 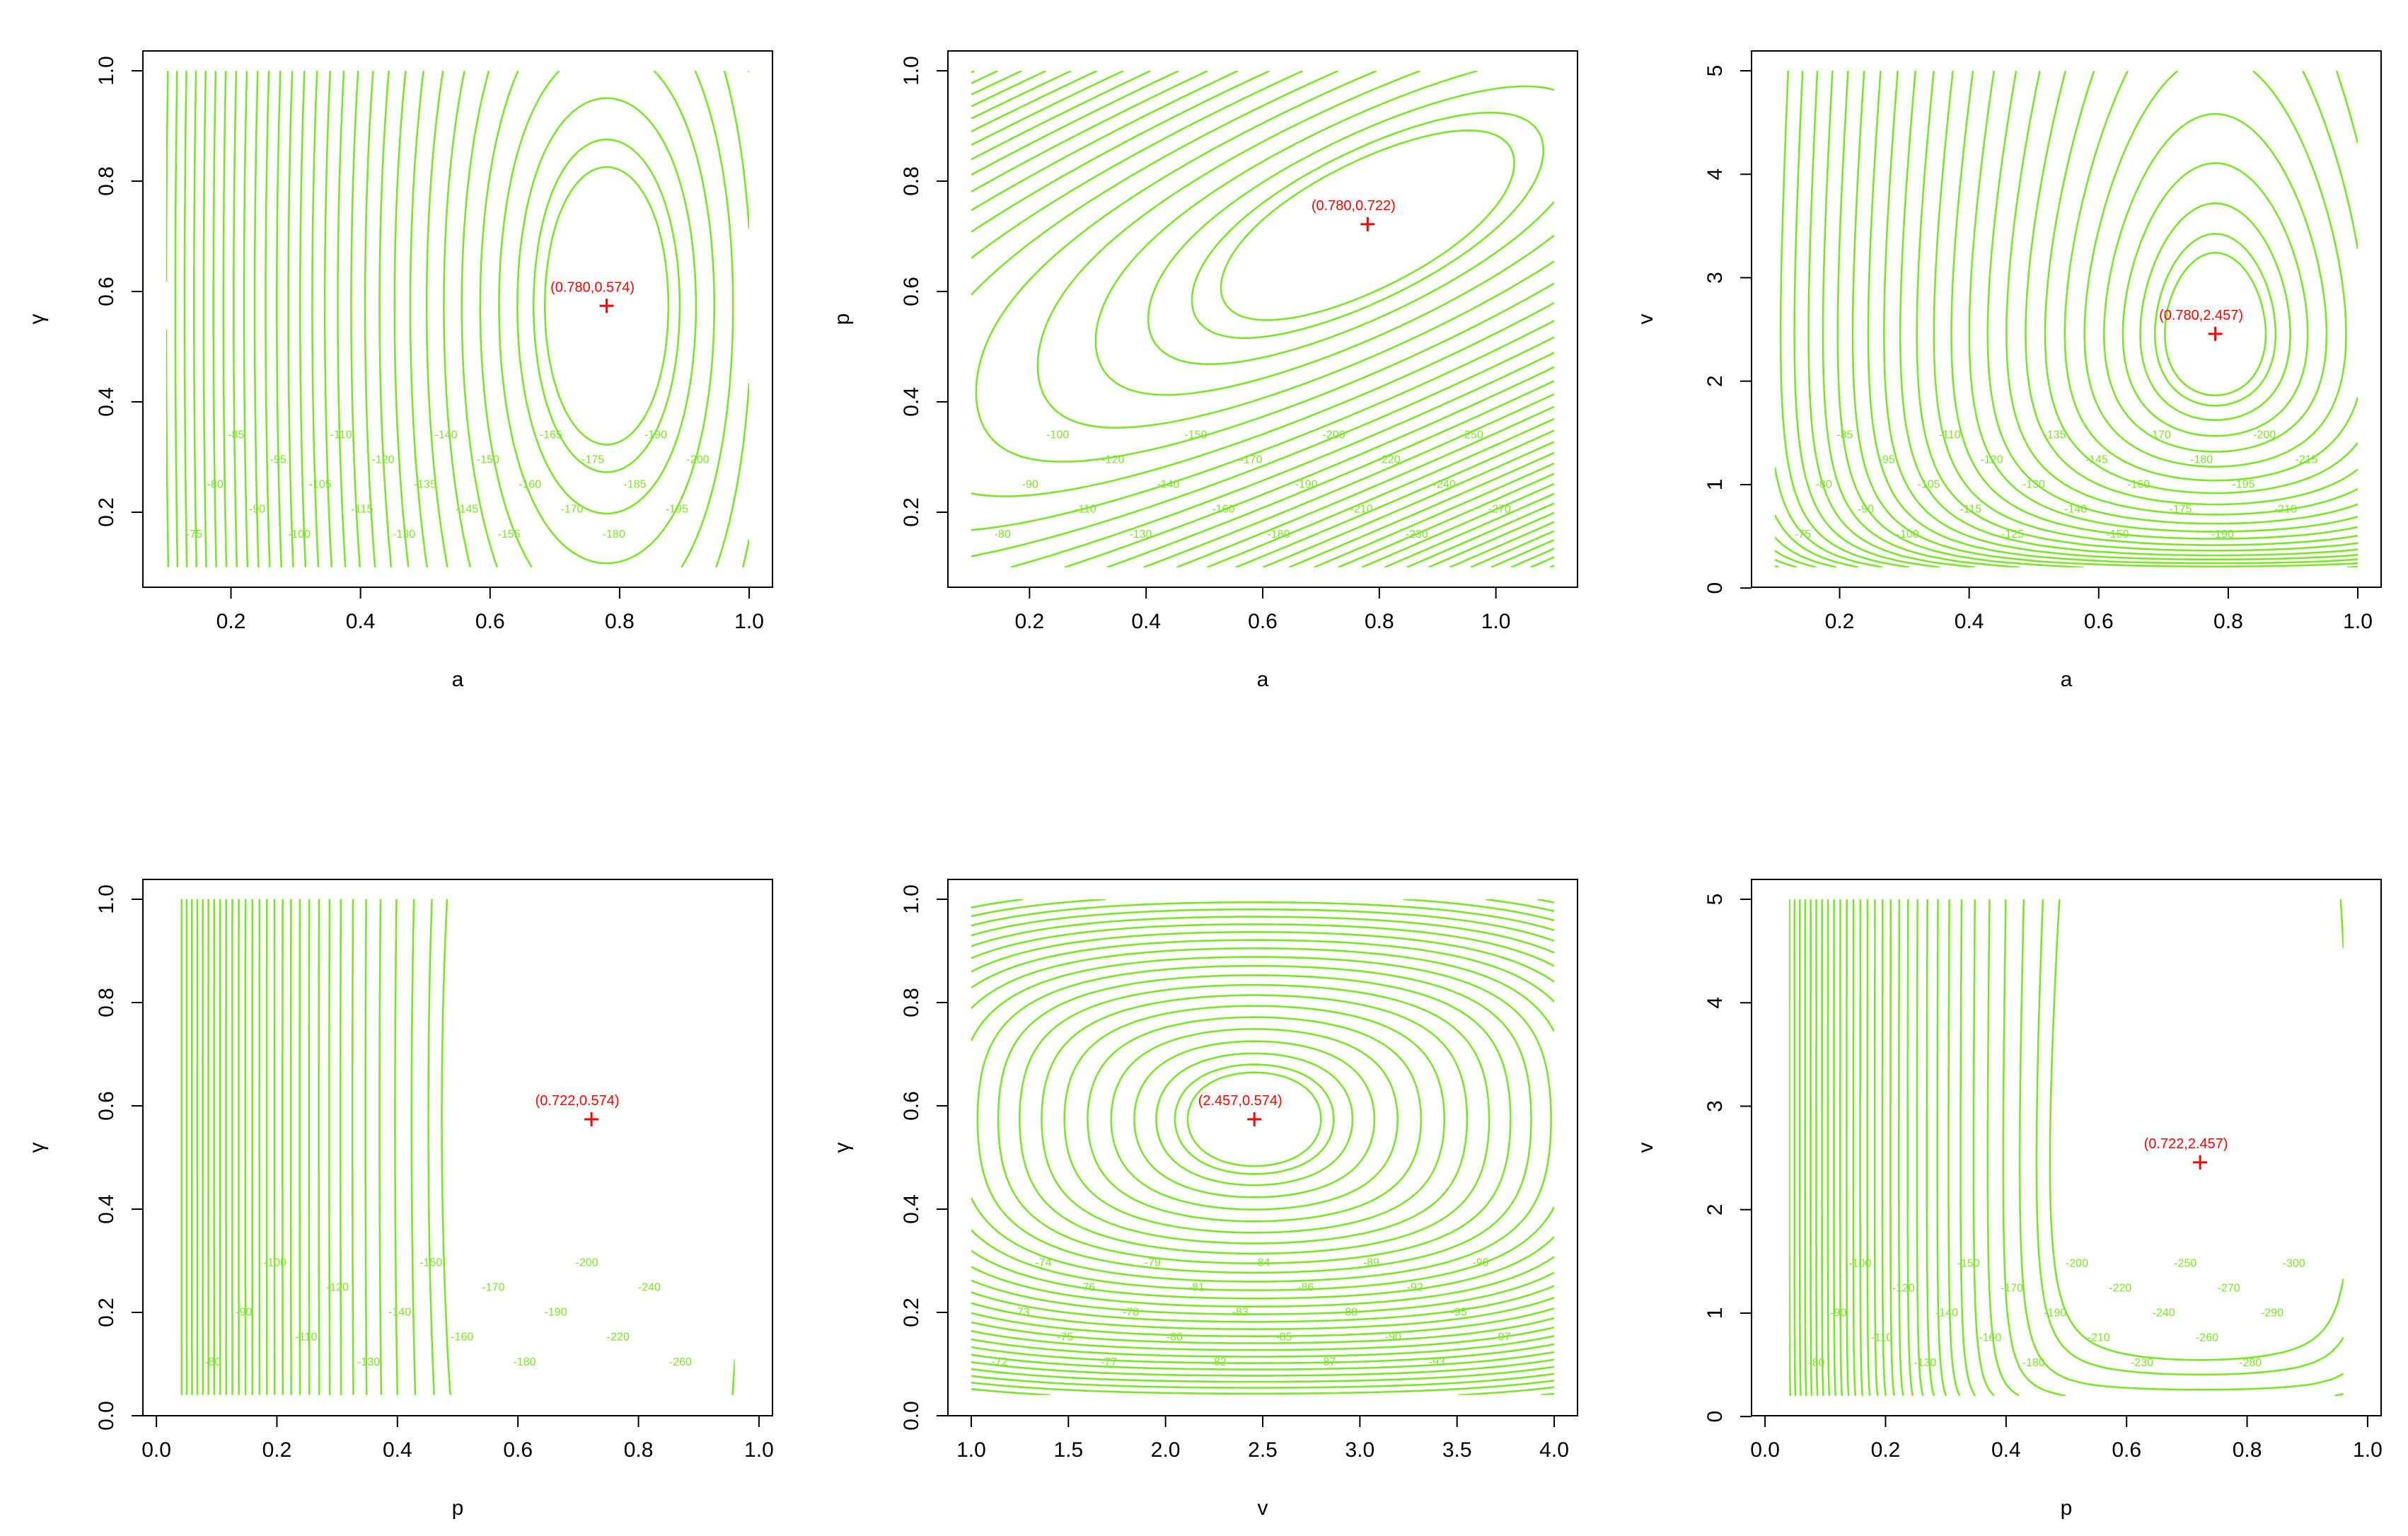 I want to click on contour-label: -180, so click(x=1279, y=535).